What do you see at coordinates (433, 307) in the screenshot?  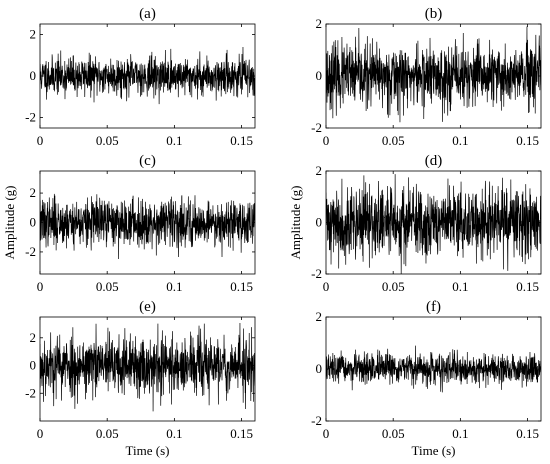 I see `panel-title: (f)` at bounding box center [433, 307].